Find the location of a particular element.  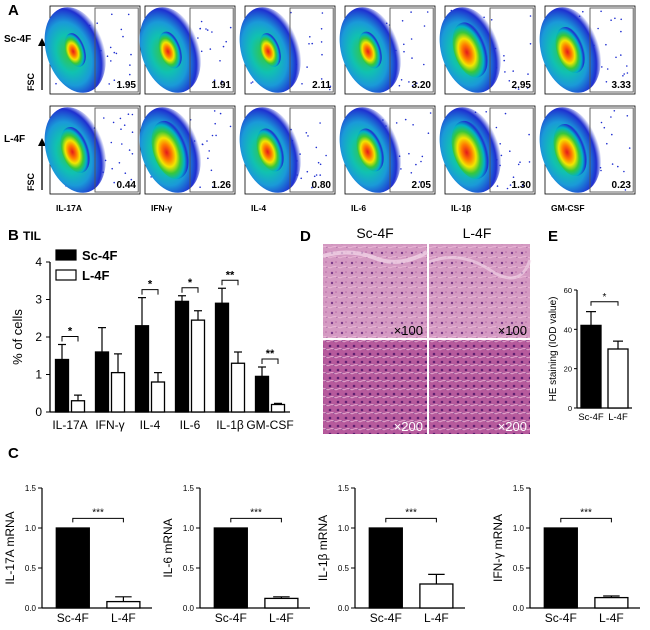

fsc-axis-label: FSC is located at coordinates (31, 81).